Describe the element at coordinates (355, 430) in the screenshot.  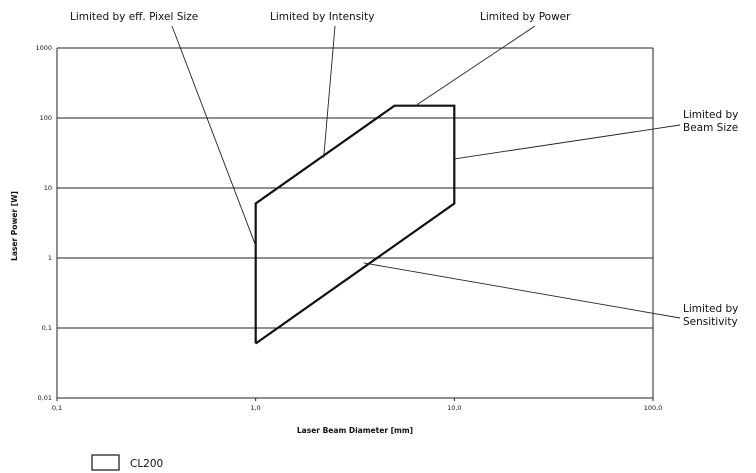
I see `x-axis-label: Laser Beam Diameter [mm]` at that location.